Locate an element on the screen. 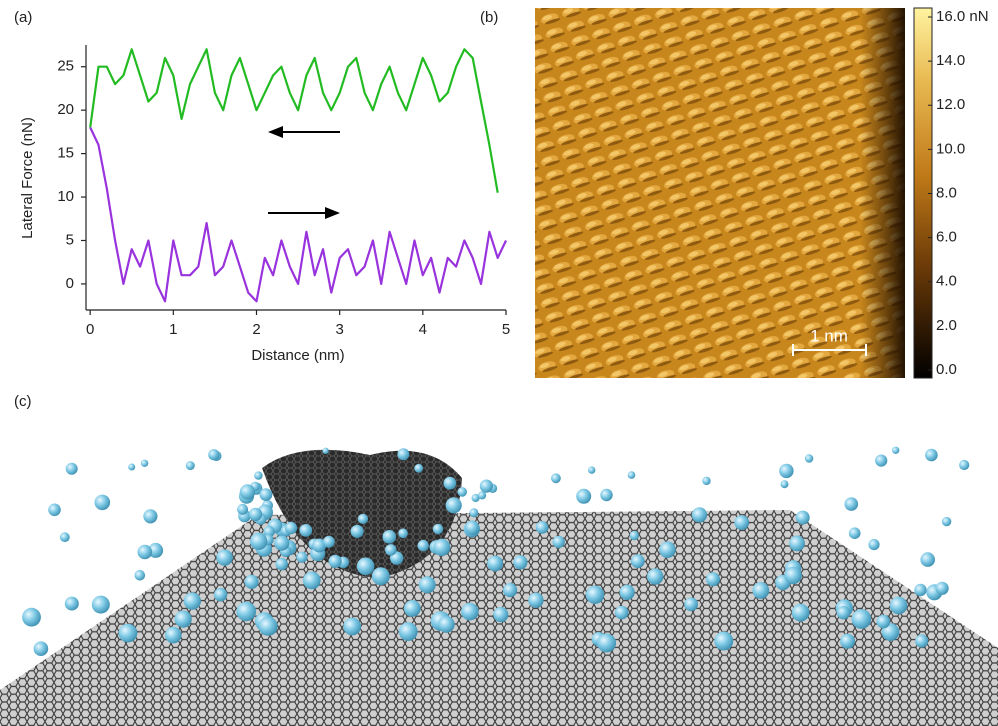  afm-edge is located at coordinates (882, 193).